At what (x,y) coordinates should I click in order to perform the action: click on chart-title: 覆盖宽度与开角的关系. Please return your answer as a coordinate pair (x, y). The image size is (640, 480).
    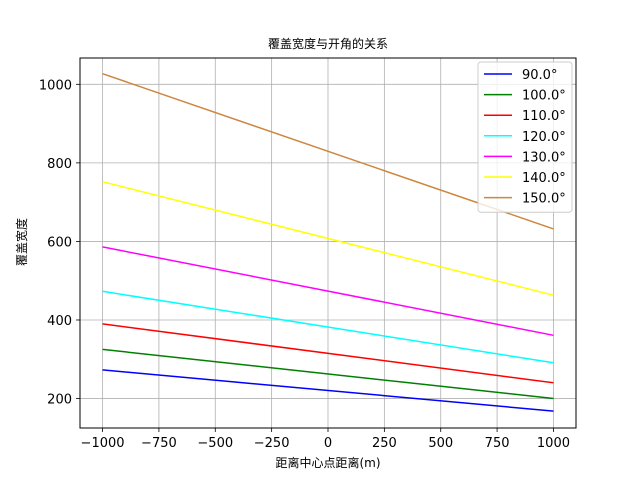
    Looking at the image, I should click on (328, 43).